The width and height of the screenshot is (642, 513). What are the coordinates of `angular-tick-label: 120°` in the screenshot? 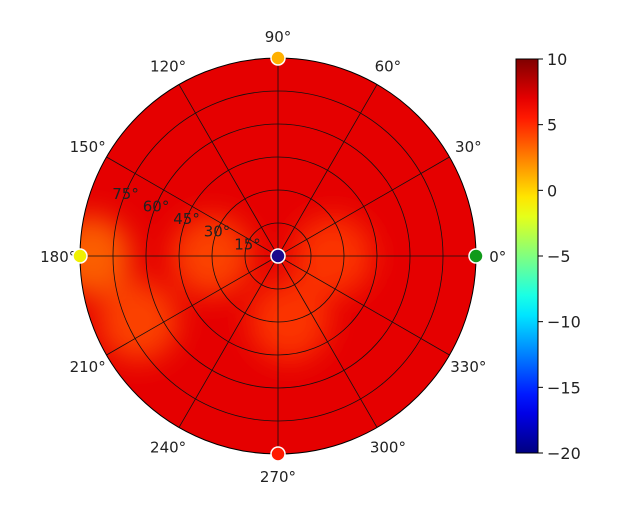 It's located at (168, 67).